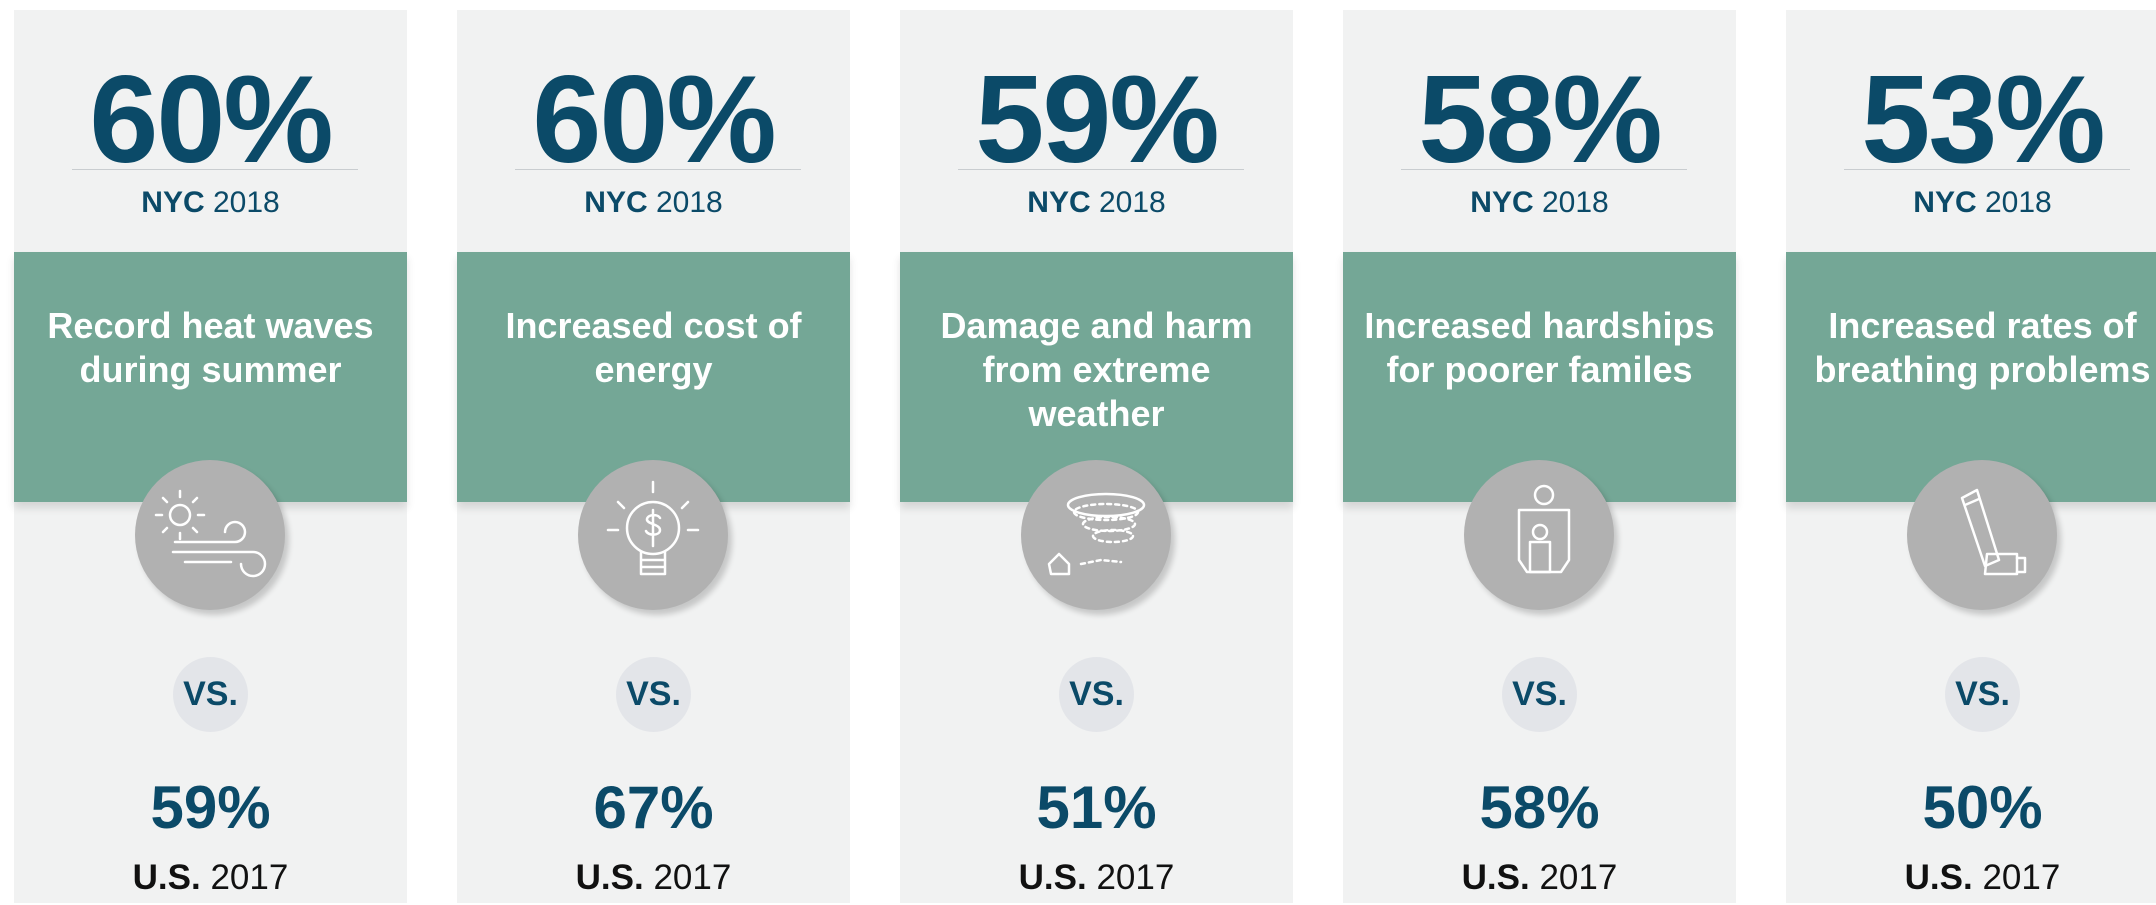 This screenshot has width=2156, height=905. What do you see at coordinates (210, 348) in the screenshot?
I see `topic-title: Record heat waves during summer` at bounding box center [210, 348].